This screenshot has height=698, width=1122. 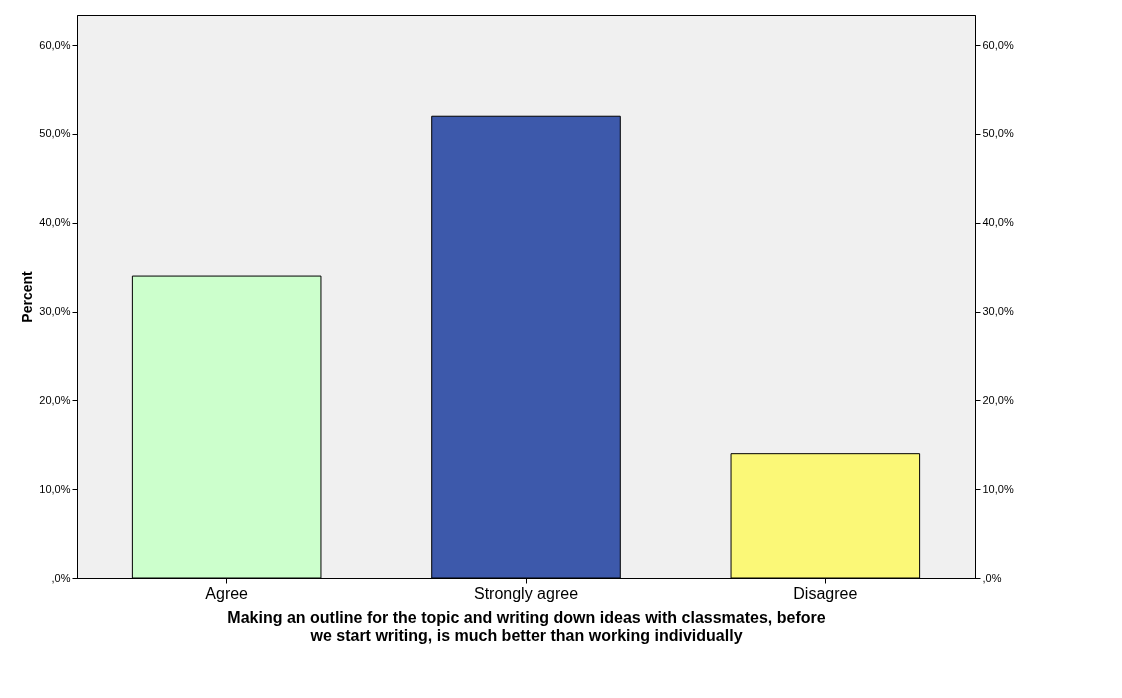 I want to click on x-tick-label: Strongly agree, so click(x=526, y=593).